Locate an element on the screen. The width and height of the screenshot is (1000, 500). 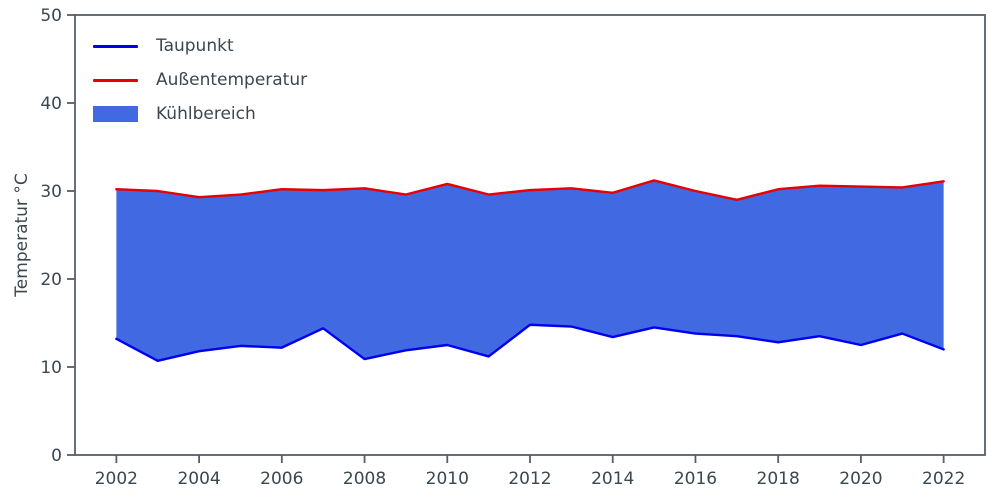
legend-item-aussentemperatur: Außentemperatur is located at coordinates (200, 80).